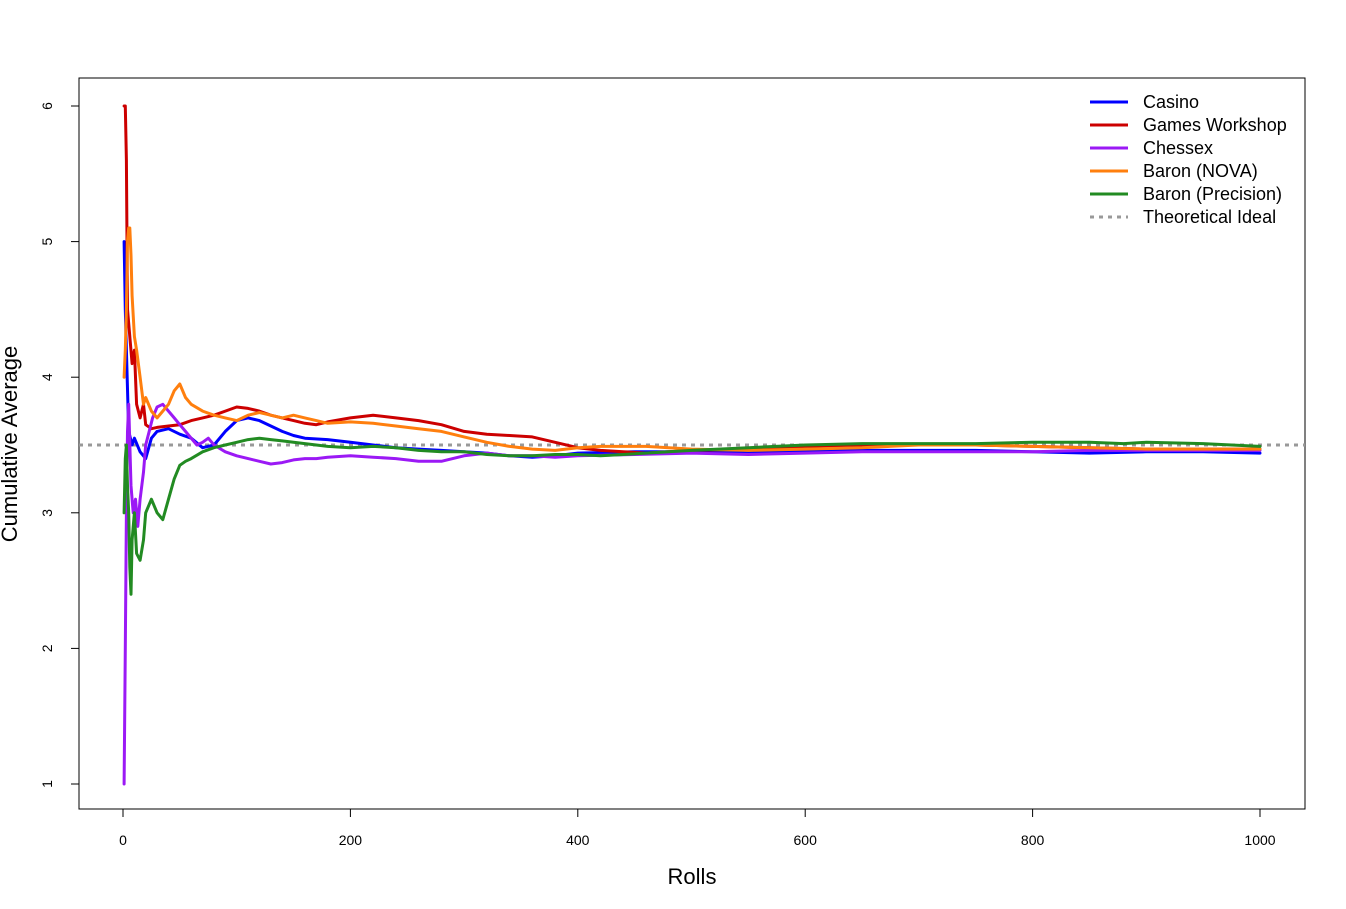  I want to click on y-axis: 1 2 3 4 5 6, so click(59, 445).